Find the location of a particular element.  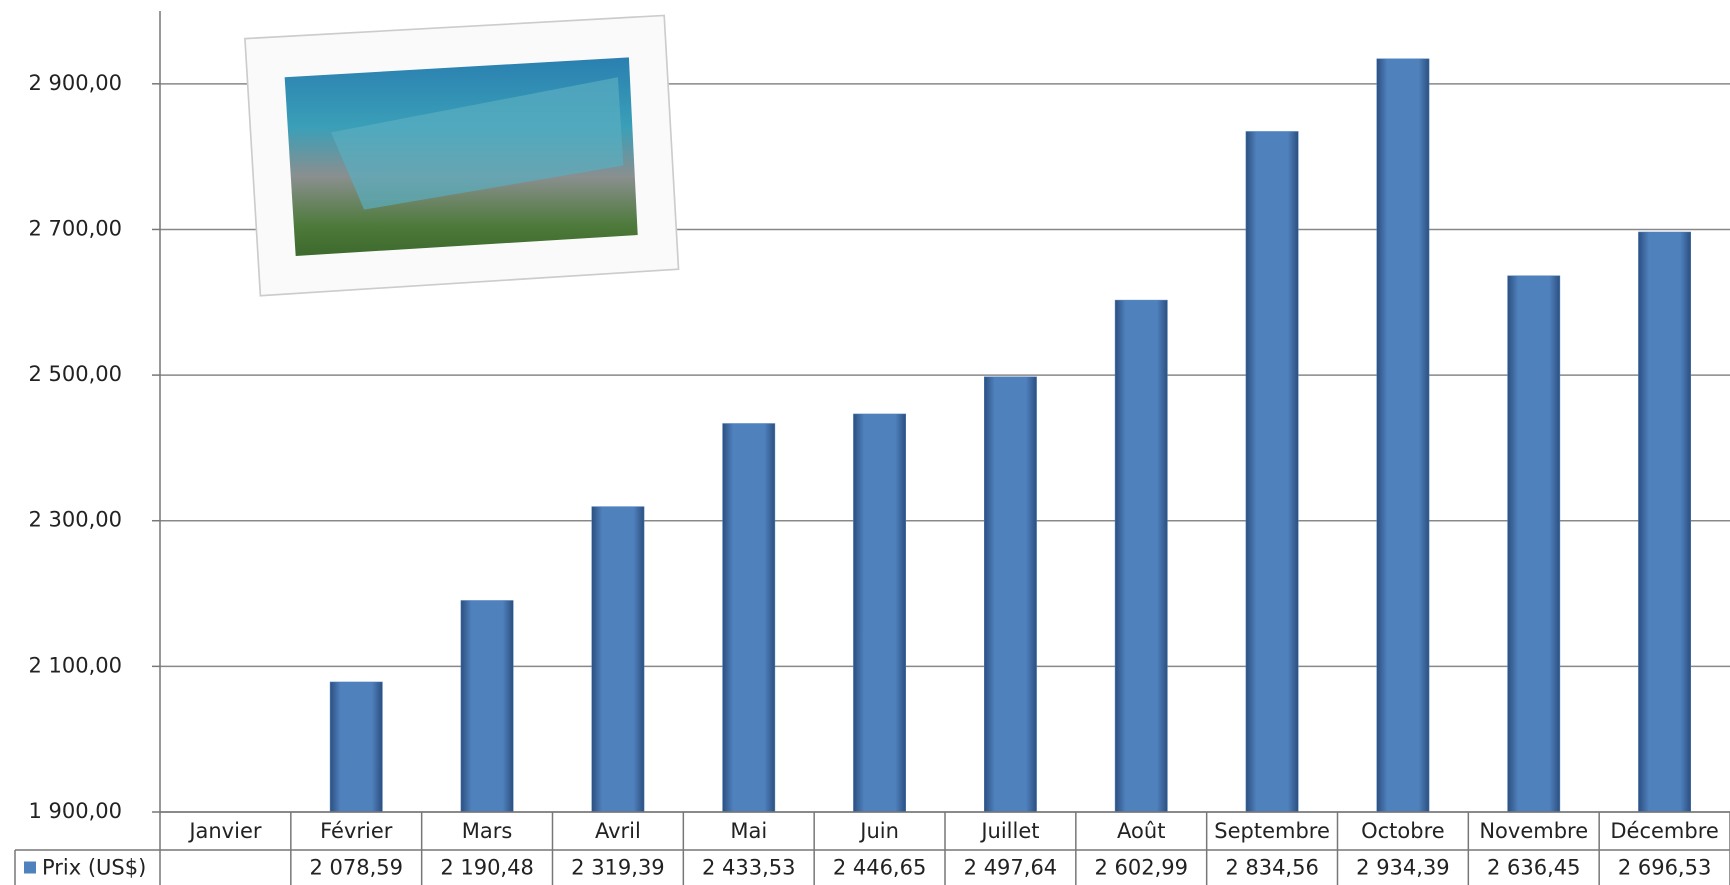

photo-plant is located at coordinates (477, 143).